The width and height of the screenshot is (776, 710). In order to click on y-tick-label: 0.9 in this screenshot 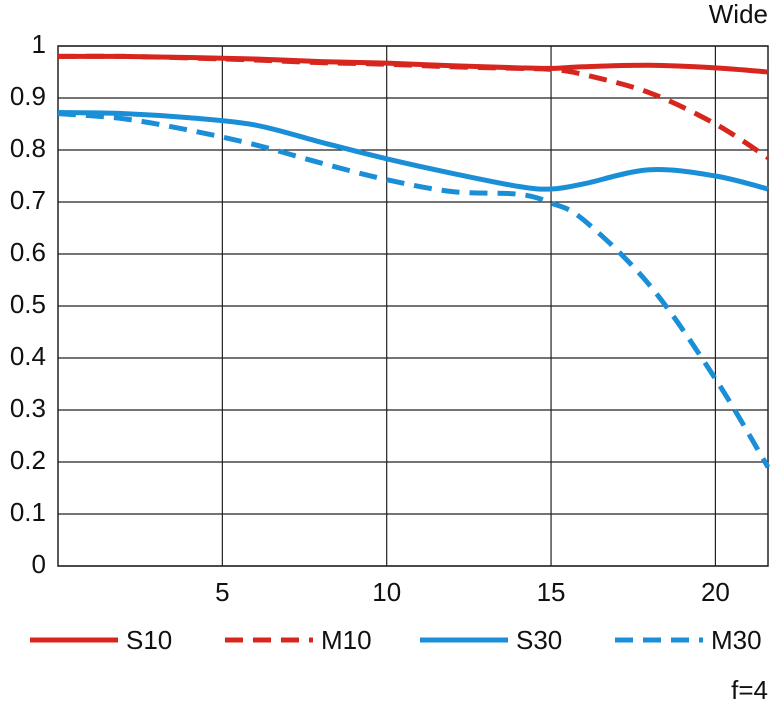, I will do `click(28, 96)`.